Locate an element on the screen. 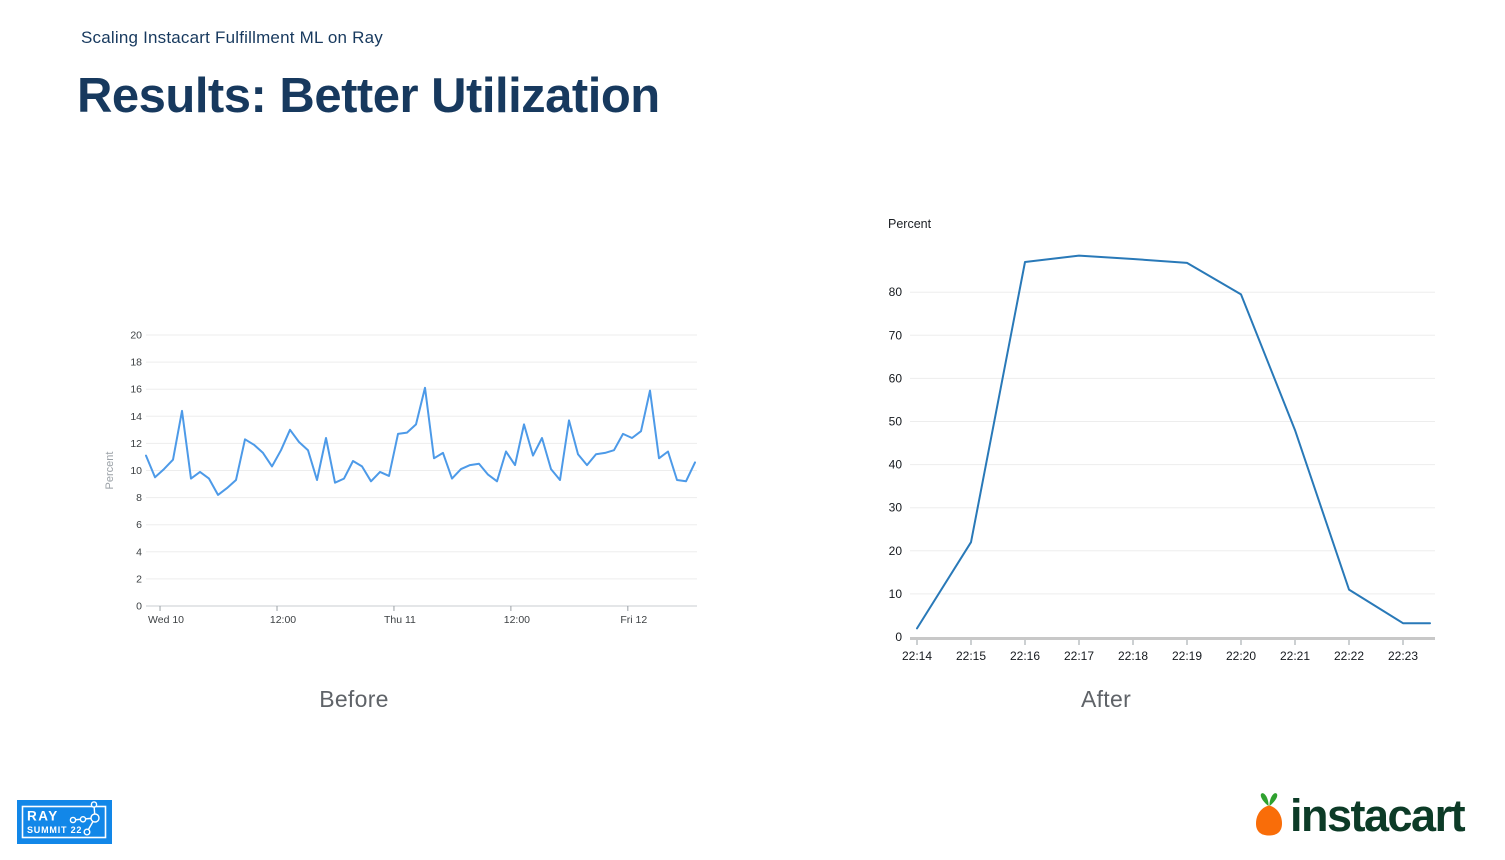 The image size is (1505, 860). y-tick-label: 70 is located at coordinates (896, 335).